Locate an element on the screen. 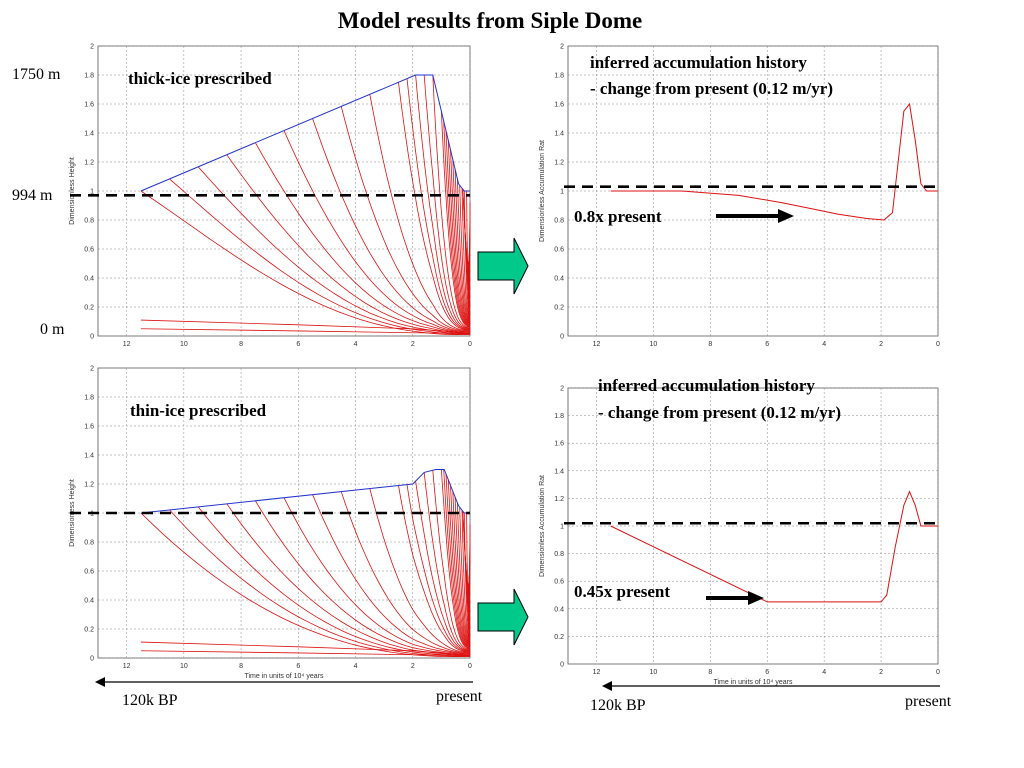 The height and width of the screenshot is (768, 1024). x-tick-label: 6 is located at coordinates (298, 344).